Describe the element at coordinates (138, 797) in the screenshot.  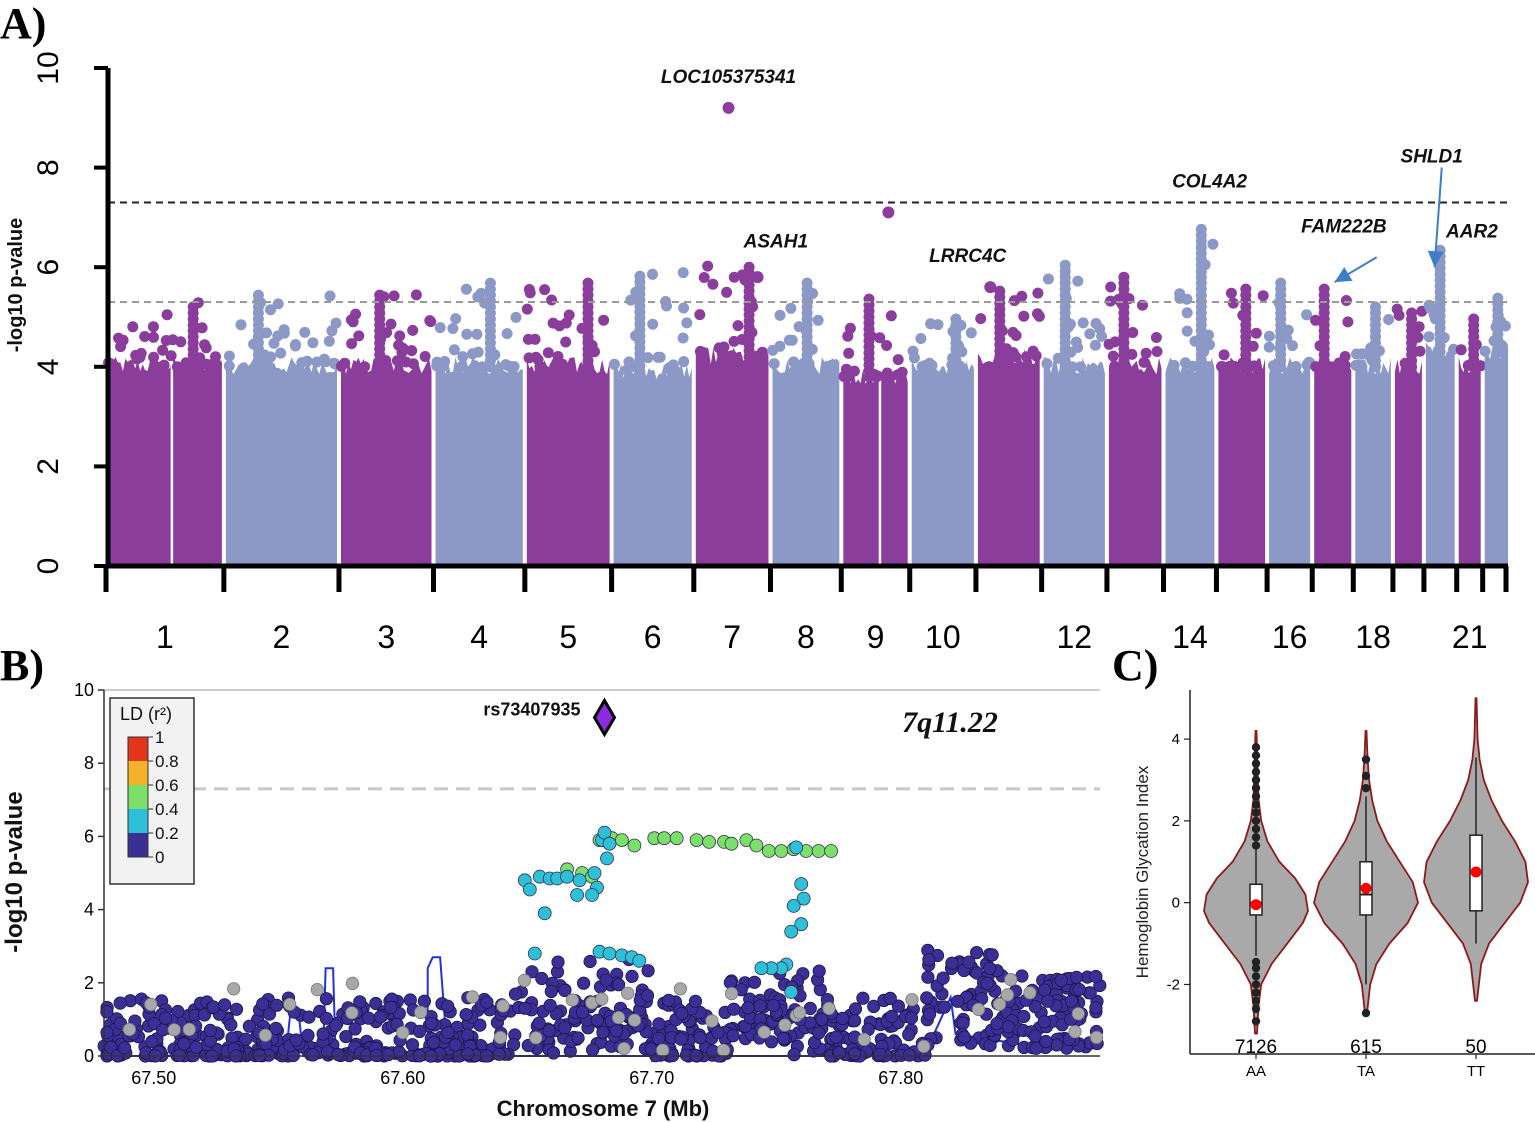
I see `legend-swatch-border` at that location.